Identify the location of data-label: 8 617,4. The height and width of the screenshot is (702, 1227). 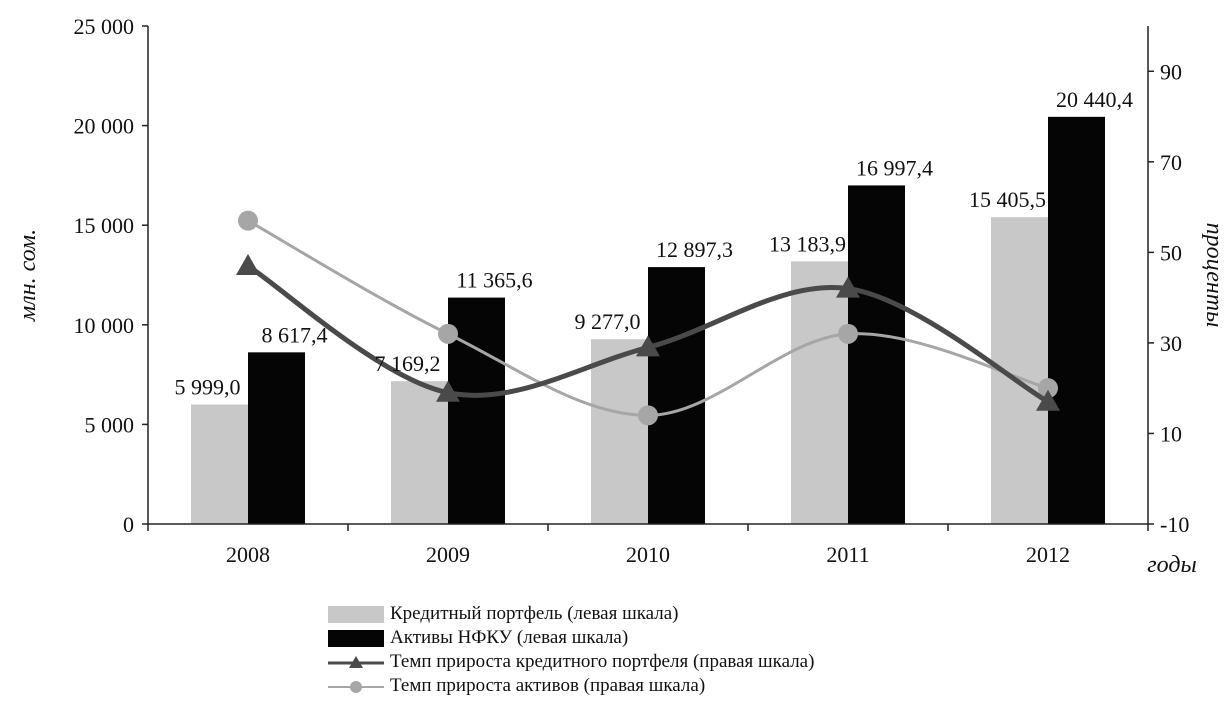
(295, 334).